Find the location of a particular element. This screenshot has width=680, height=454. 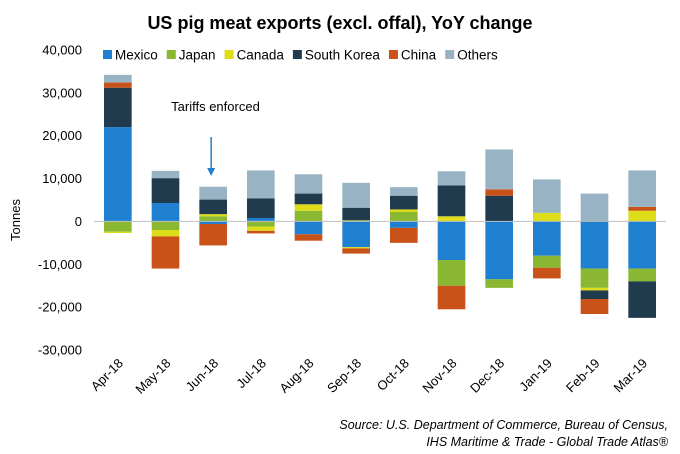

annotation: Tariffs enforced is located at coordinates (215, 137).